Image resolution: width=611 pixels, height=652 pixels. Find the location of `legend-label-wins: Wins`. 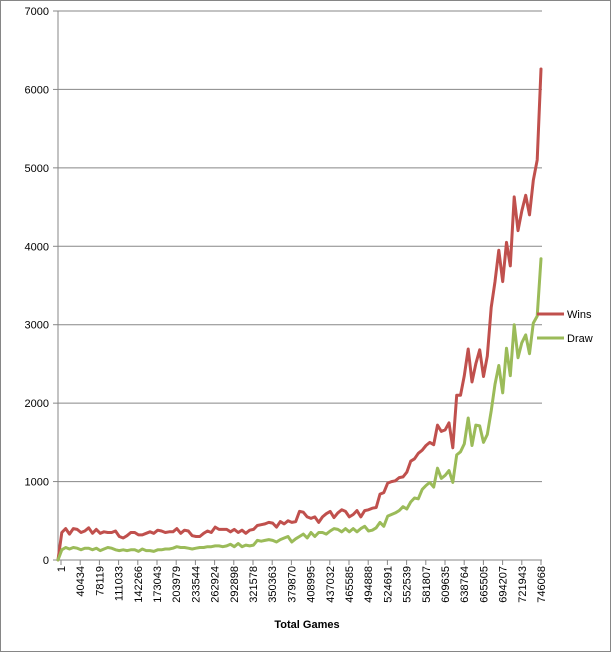

legend-label-wins: Wins is located at coordinates (579, 315).